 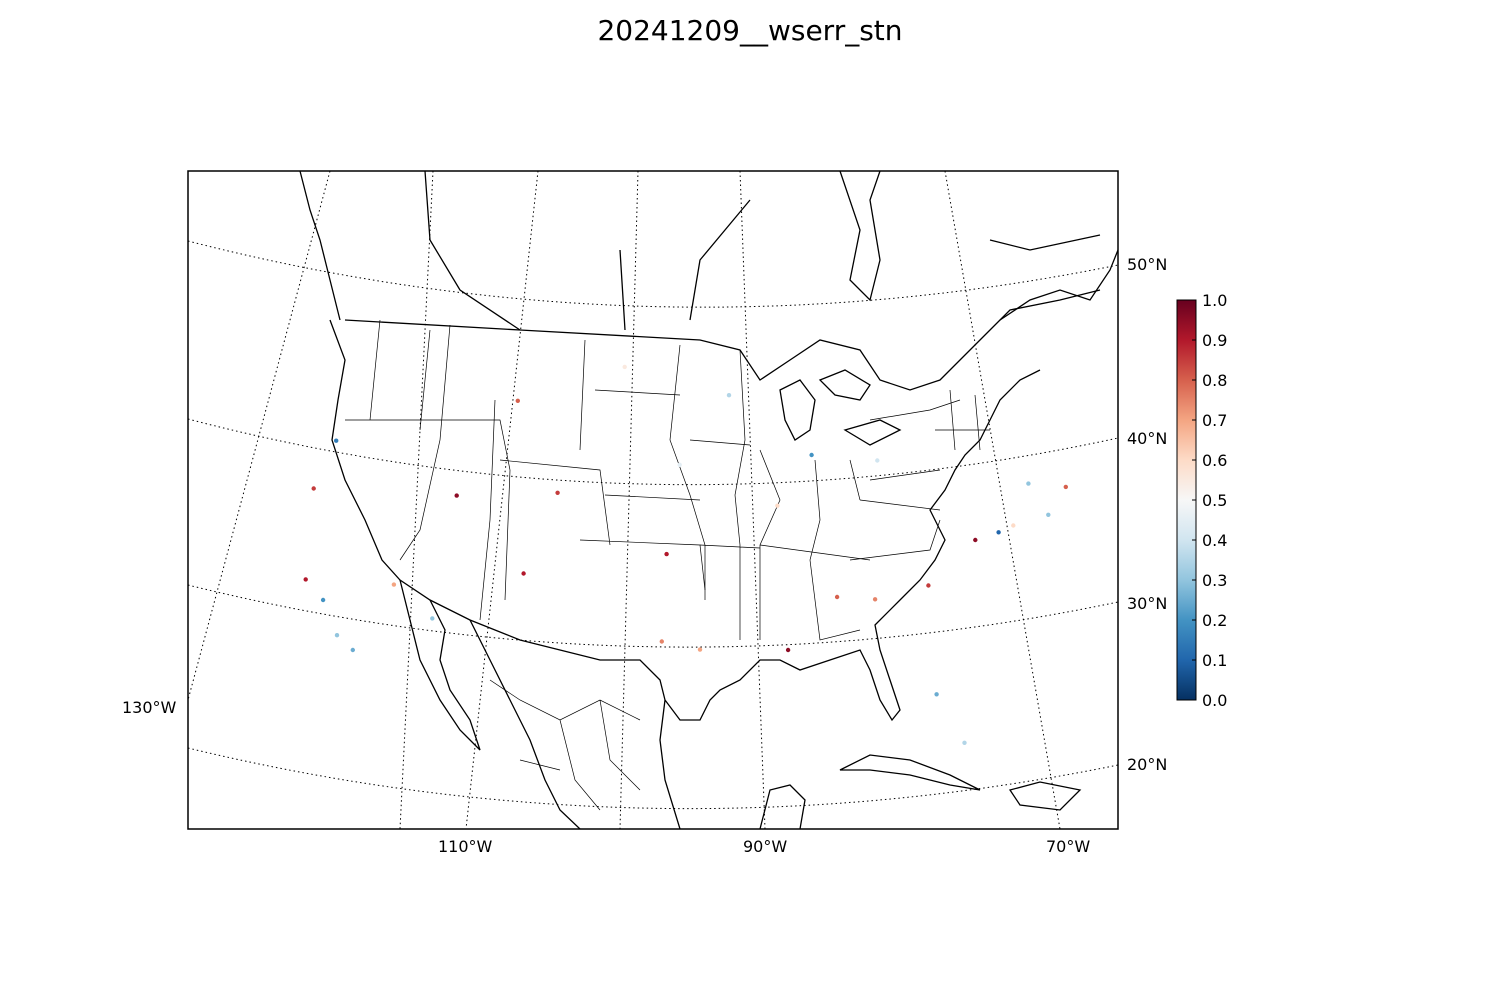 What do you see at coordinates (565, 745) in the screenshot?
I see `mexico-states` at bounding box center [565, 745].